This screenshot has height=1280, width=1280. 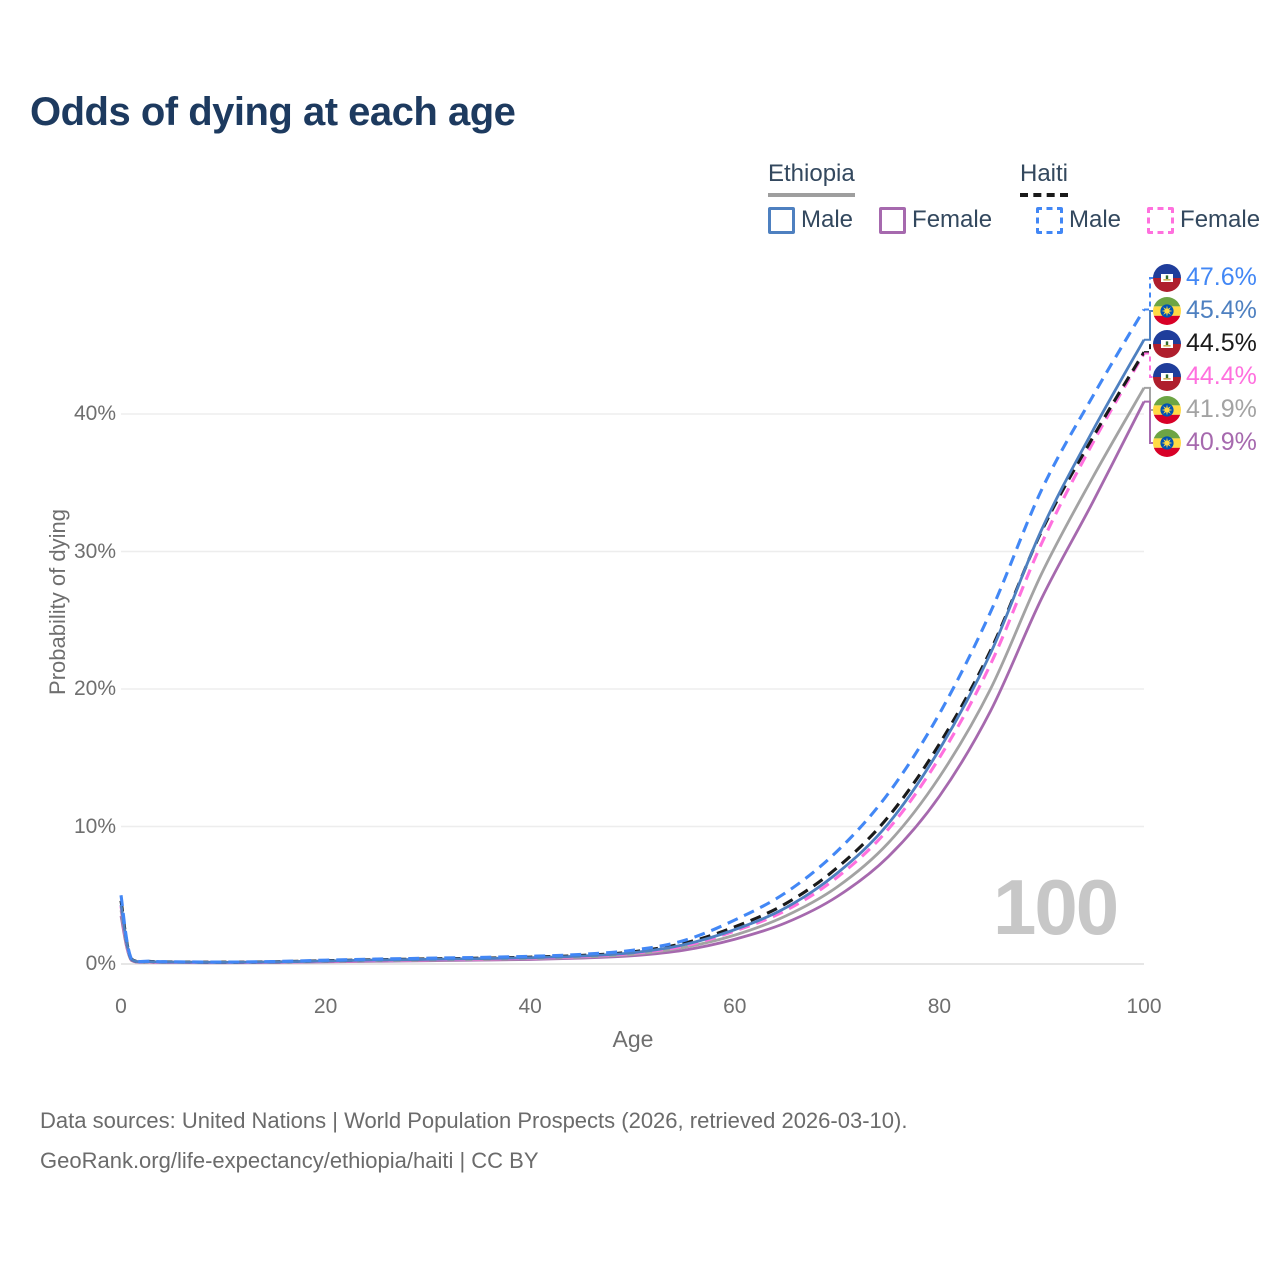 I want to click on y-tick-label: 40%, so click(x=94, y=413).